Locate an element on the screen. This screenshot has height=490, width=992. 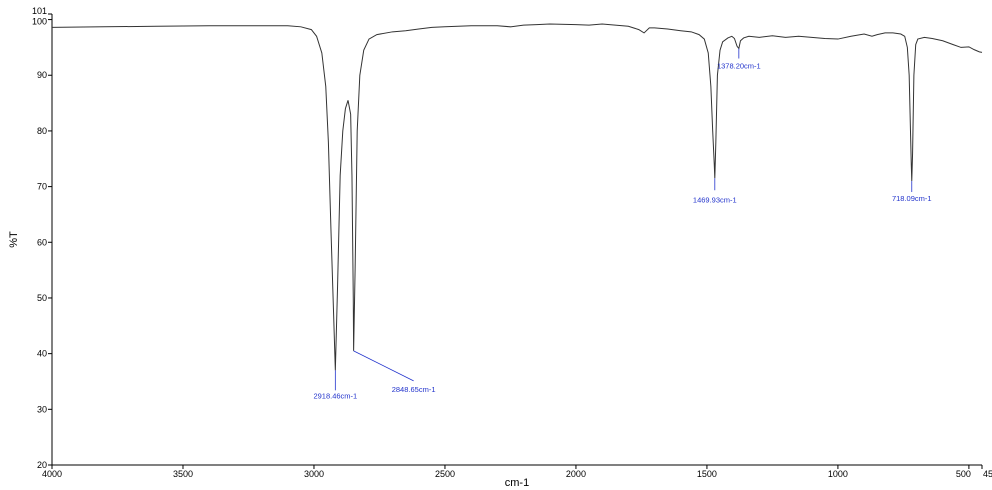
x-tick-label: 500 is located at coordinates (963, 474).